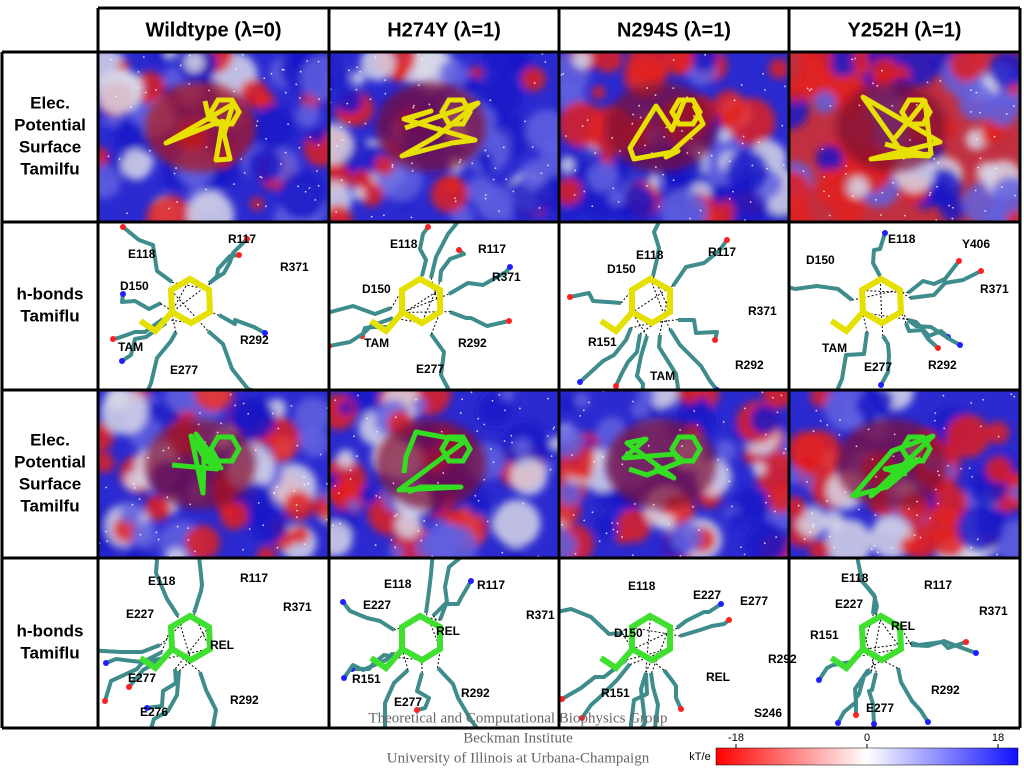 Image resolution: width=1024 pixels, height=768 pixels. What do you see at coordinates (736, 738) in the screenshot?
I see `colorbar-tick-label: -18` at bounding box center [736, 738].